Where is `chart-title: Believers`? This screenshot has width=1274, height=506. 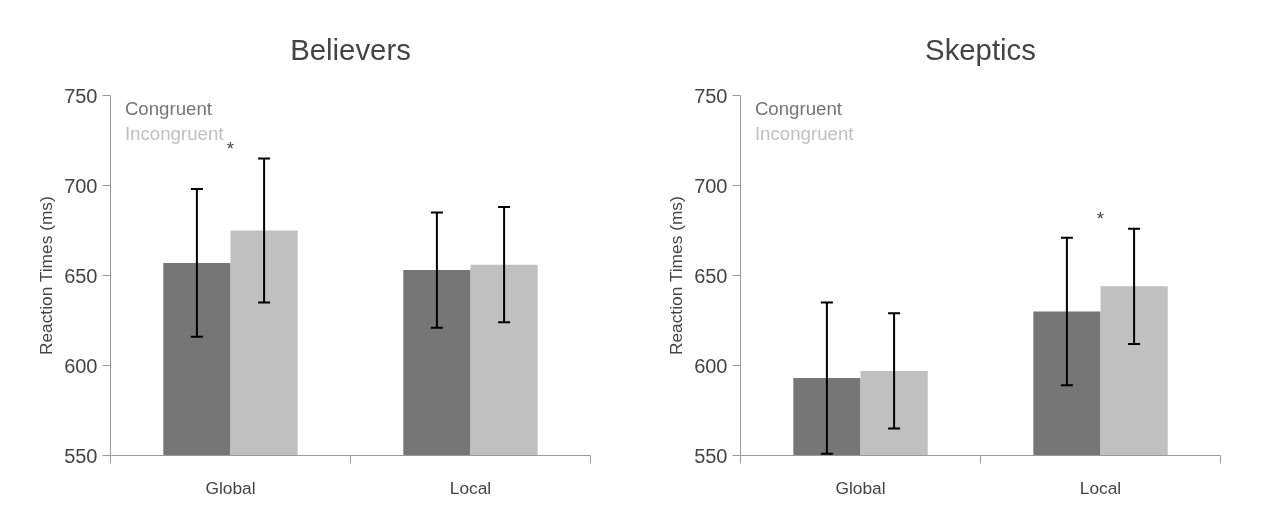 chart-title: Believers is located at coordinates (350, 49).